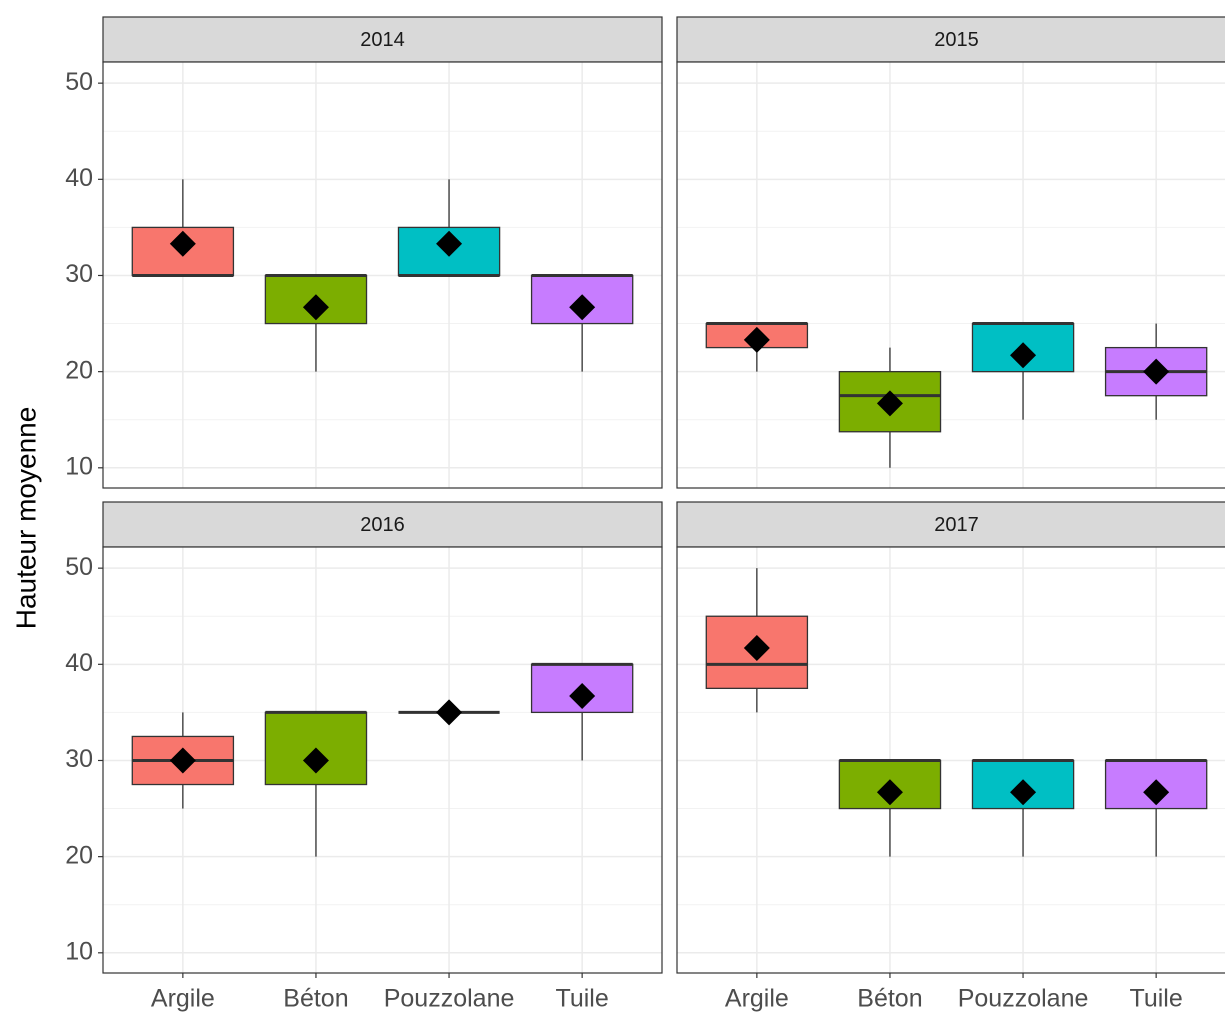 The width and height of the screenshot is (1225, 1015). I want to click on y-axis-label: Hauteur moyenne, so click(25, 518).